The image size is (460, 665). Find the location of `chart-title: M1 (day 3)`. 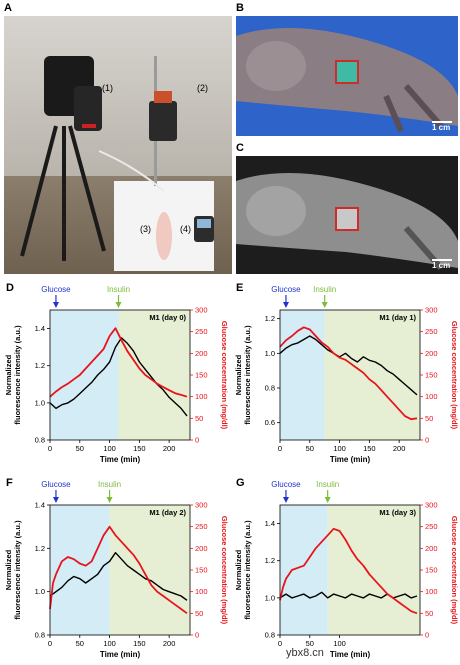

chart-title: M1 (day 3) is located at coordinates (397, 512).